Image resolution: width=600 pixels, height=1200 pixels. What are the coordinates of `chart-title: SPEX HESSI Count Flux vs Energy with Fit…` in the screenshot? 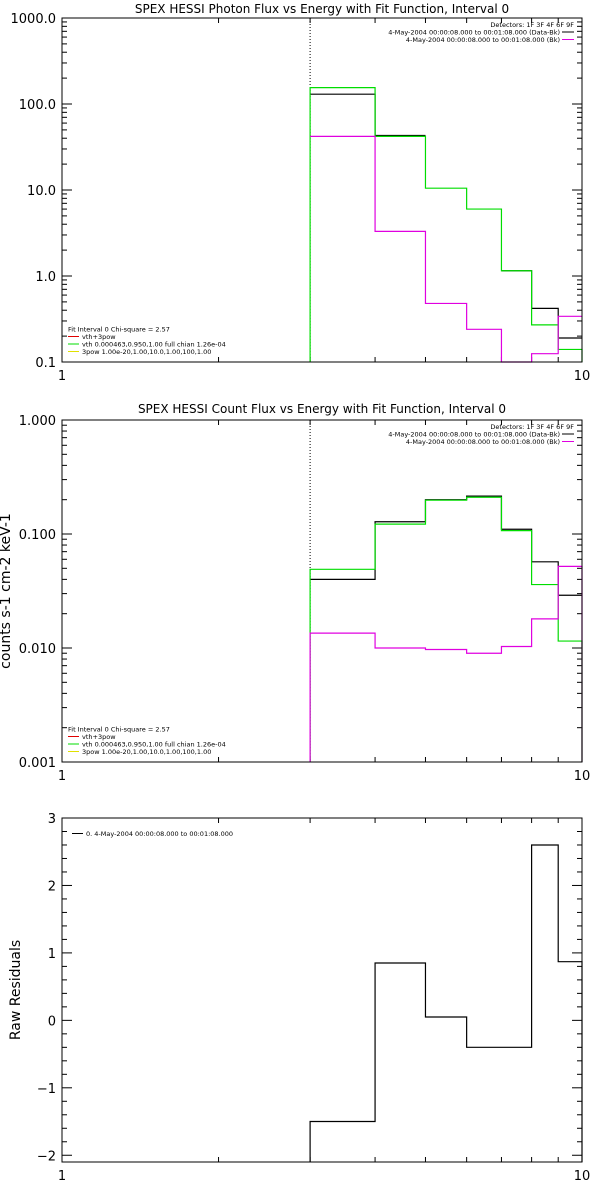 It's located at (322, 409).